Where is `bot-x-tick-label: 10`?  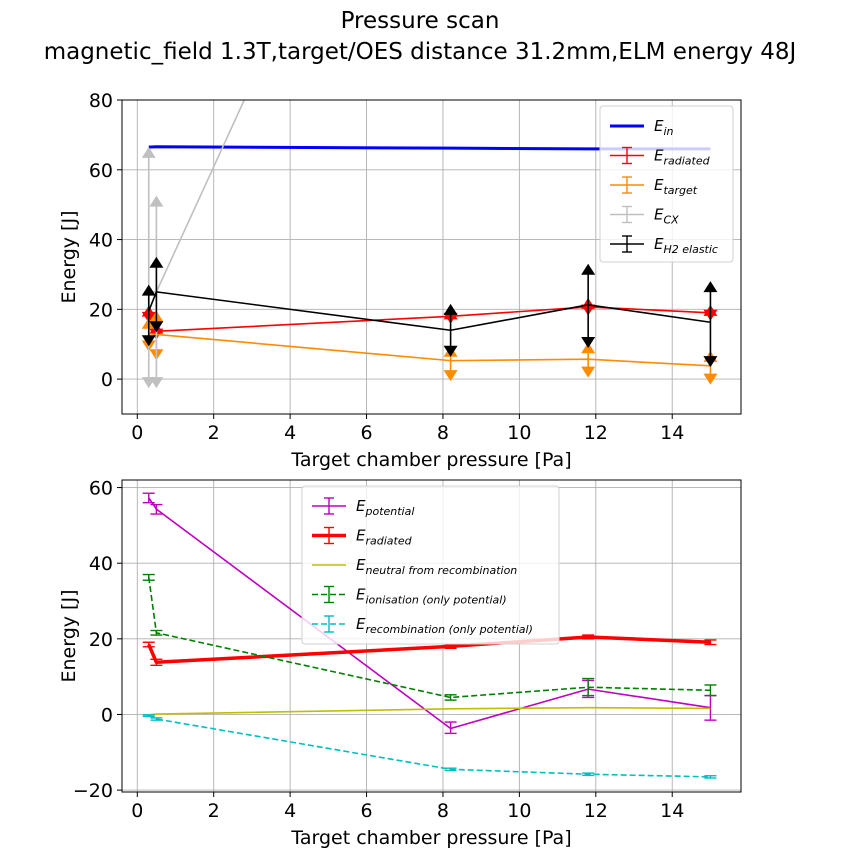 bot-x-tick-label: 10 is located at coordinates (519, 811).